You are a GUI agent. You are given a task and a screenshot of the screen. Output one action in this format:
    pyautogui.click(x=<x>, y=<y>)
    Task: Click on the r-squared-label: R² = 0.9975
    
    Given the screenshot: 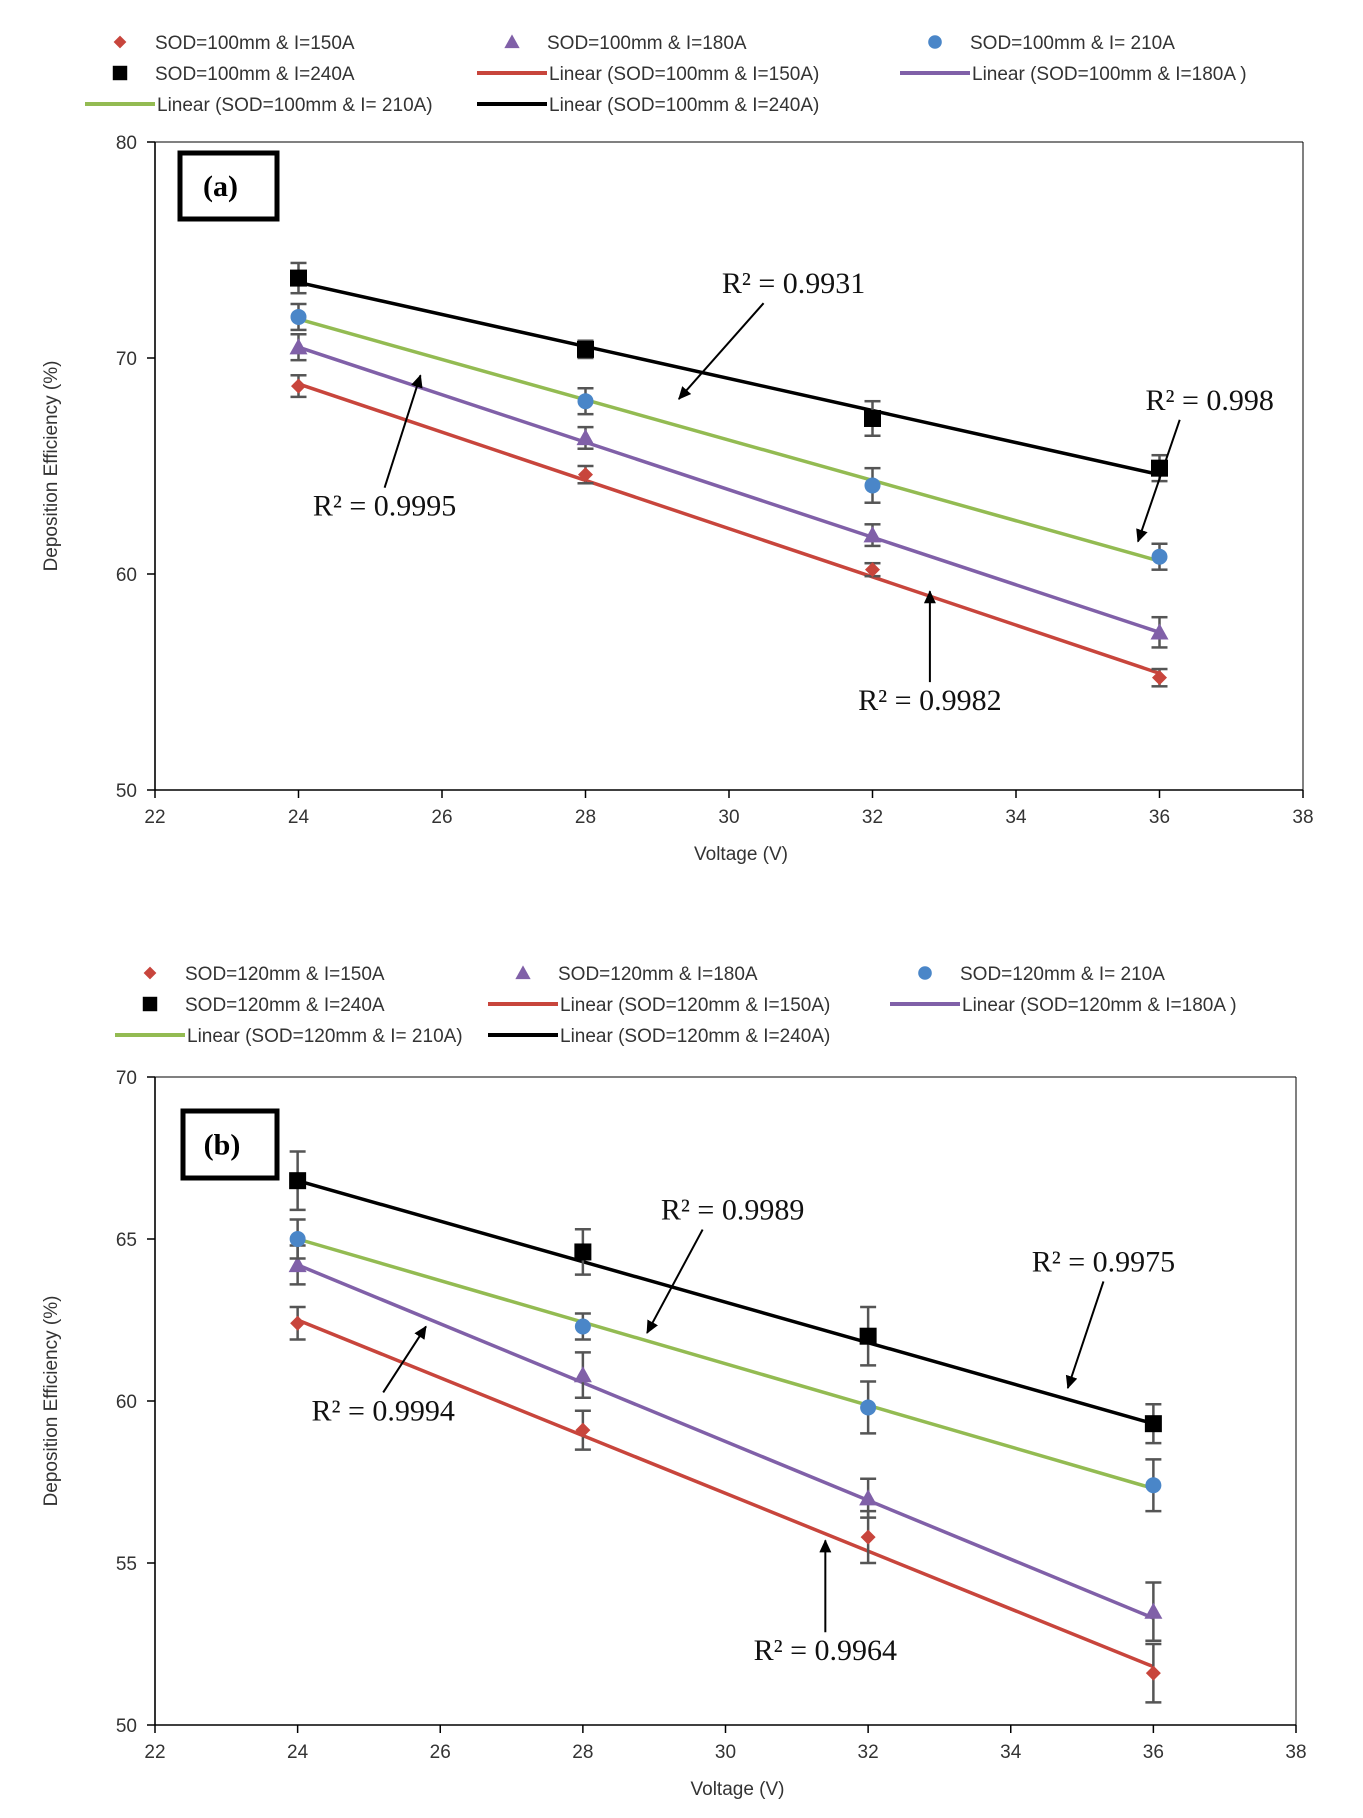 What is the action you would take?
    pyautogui.click(x=1103, y=1261)
    